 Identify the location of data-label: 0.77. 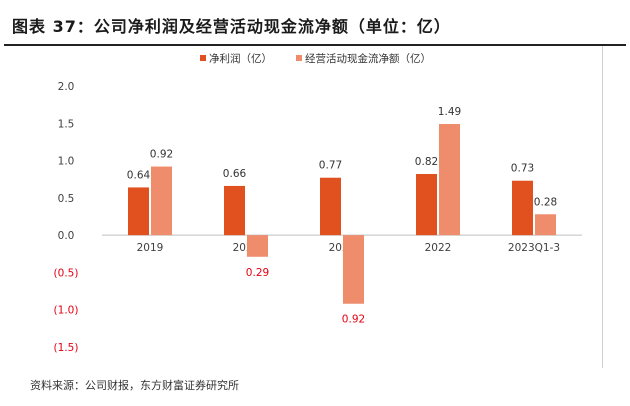
(330, 166).